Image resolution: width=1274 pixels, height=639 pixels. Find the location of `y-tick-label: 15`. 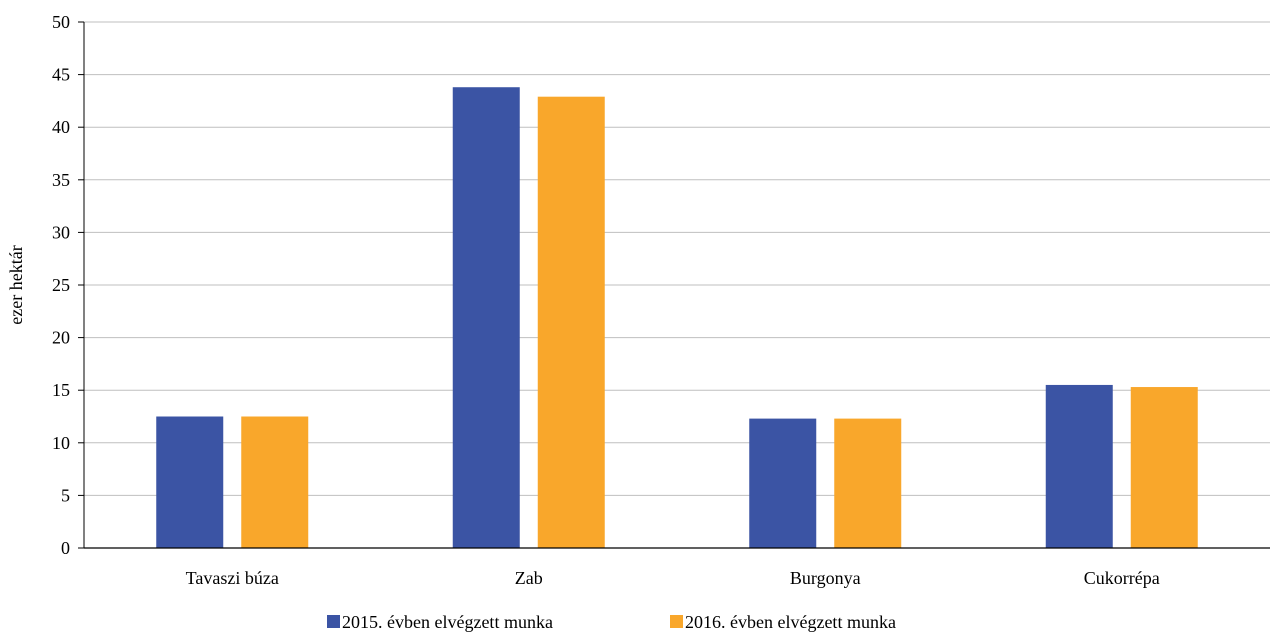

y-tick-label: 15 is located at coordinates (61, 390).